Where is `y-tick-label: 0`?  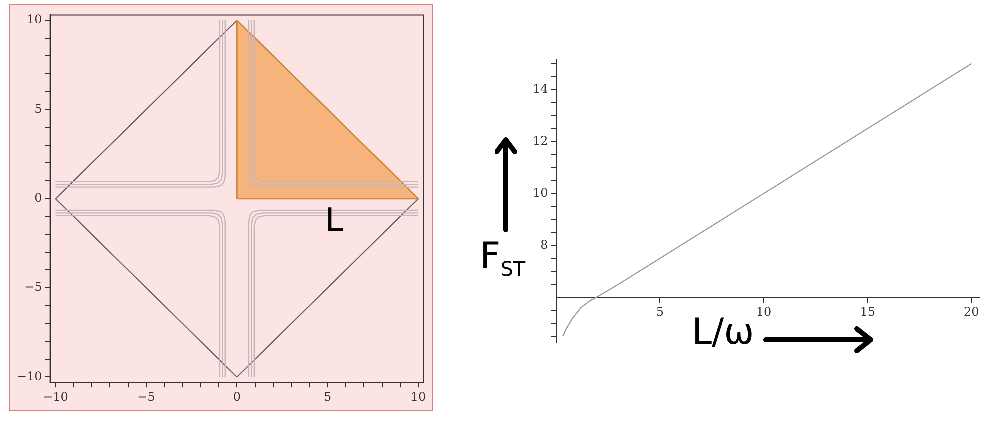
y-tick-label: 0 is located at coordinates (38, 198).